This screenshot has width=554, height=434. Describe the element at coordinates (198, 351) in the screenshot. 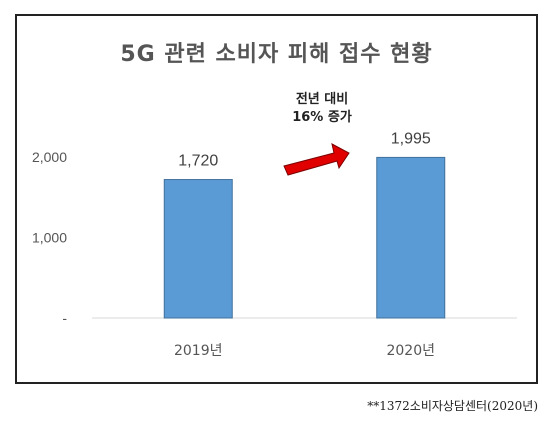

I see `x-tick-label: 2019년` at that location.